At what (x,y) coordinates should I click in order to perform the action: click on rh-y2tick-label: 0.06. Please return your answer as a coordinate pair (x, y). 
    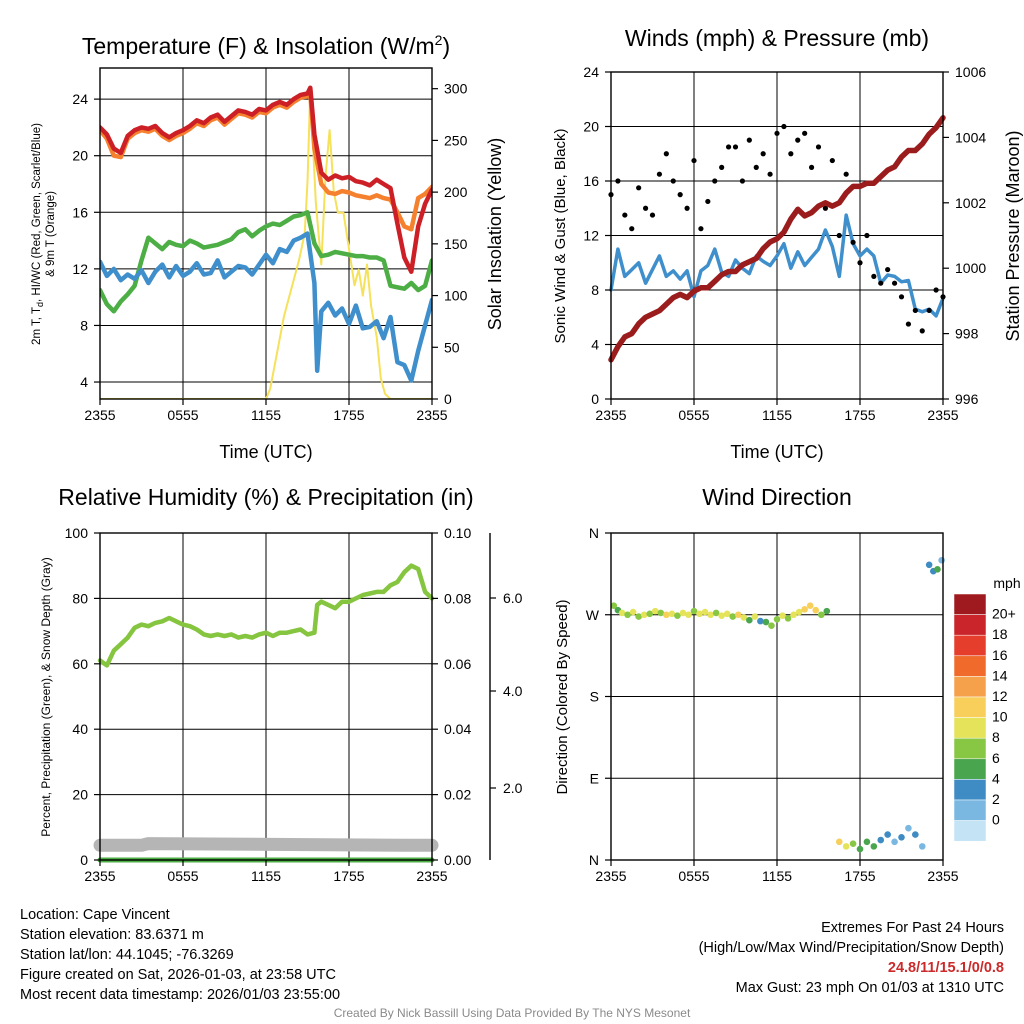
    Looking at the image, I should click on (457, 664).